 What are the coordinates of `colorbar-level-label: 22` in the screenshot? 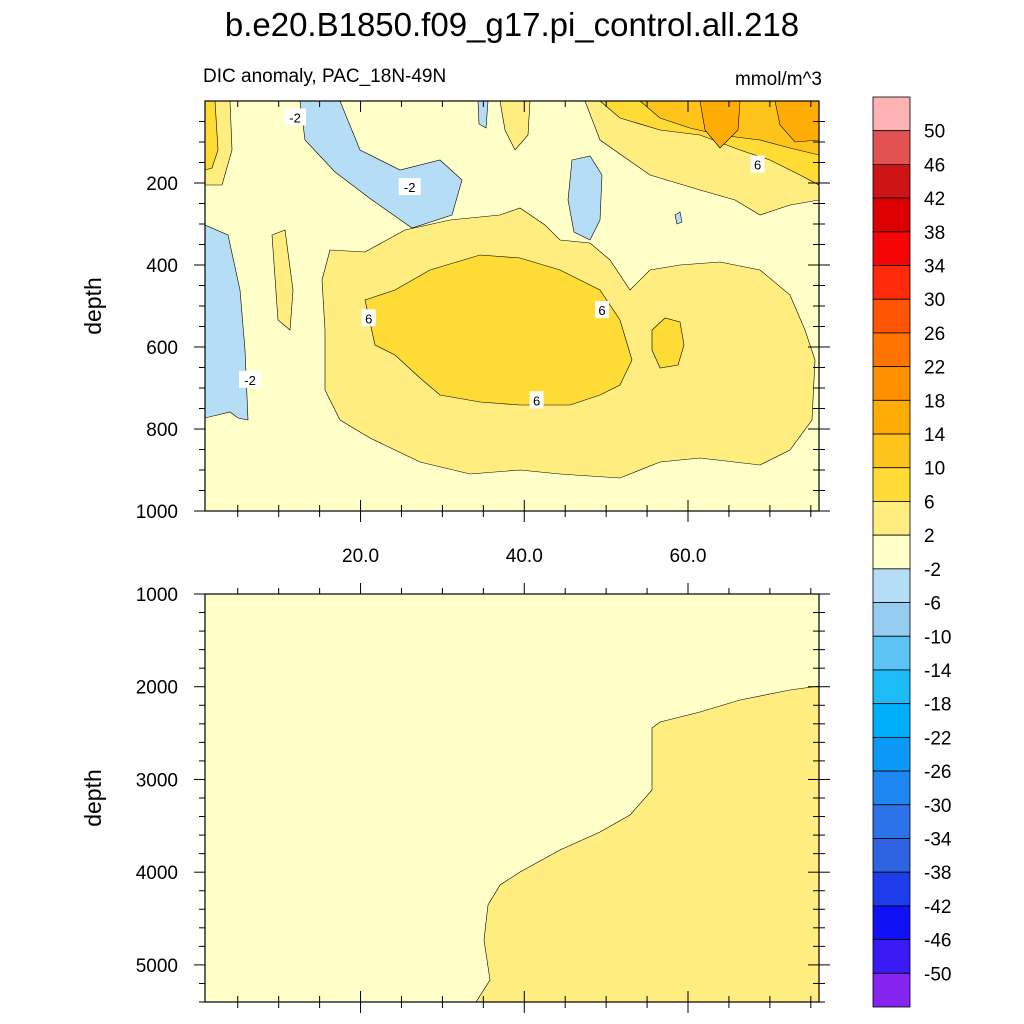 It's located at (934, 368).